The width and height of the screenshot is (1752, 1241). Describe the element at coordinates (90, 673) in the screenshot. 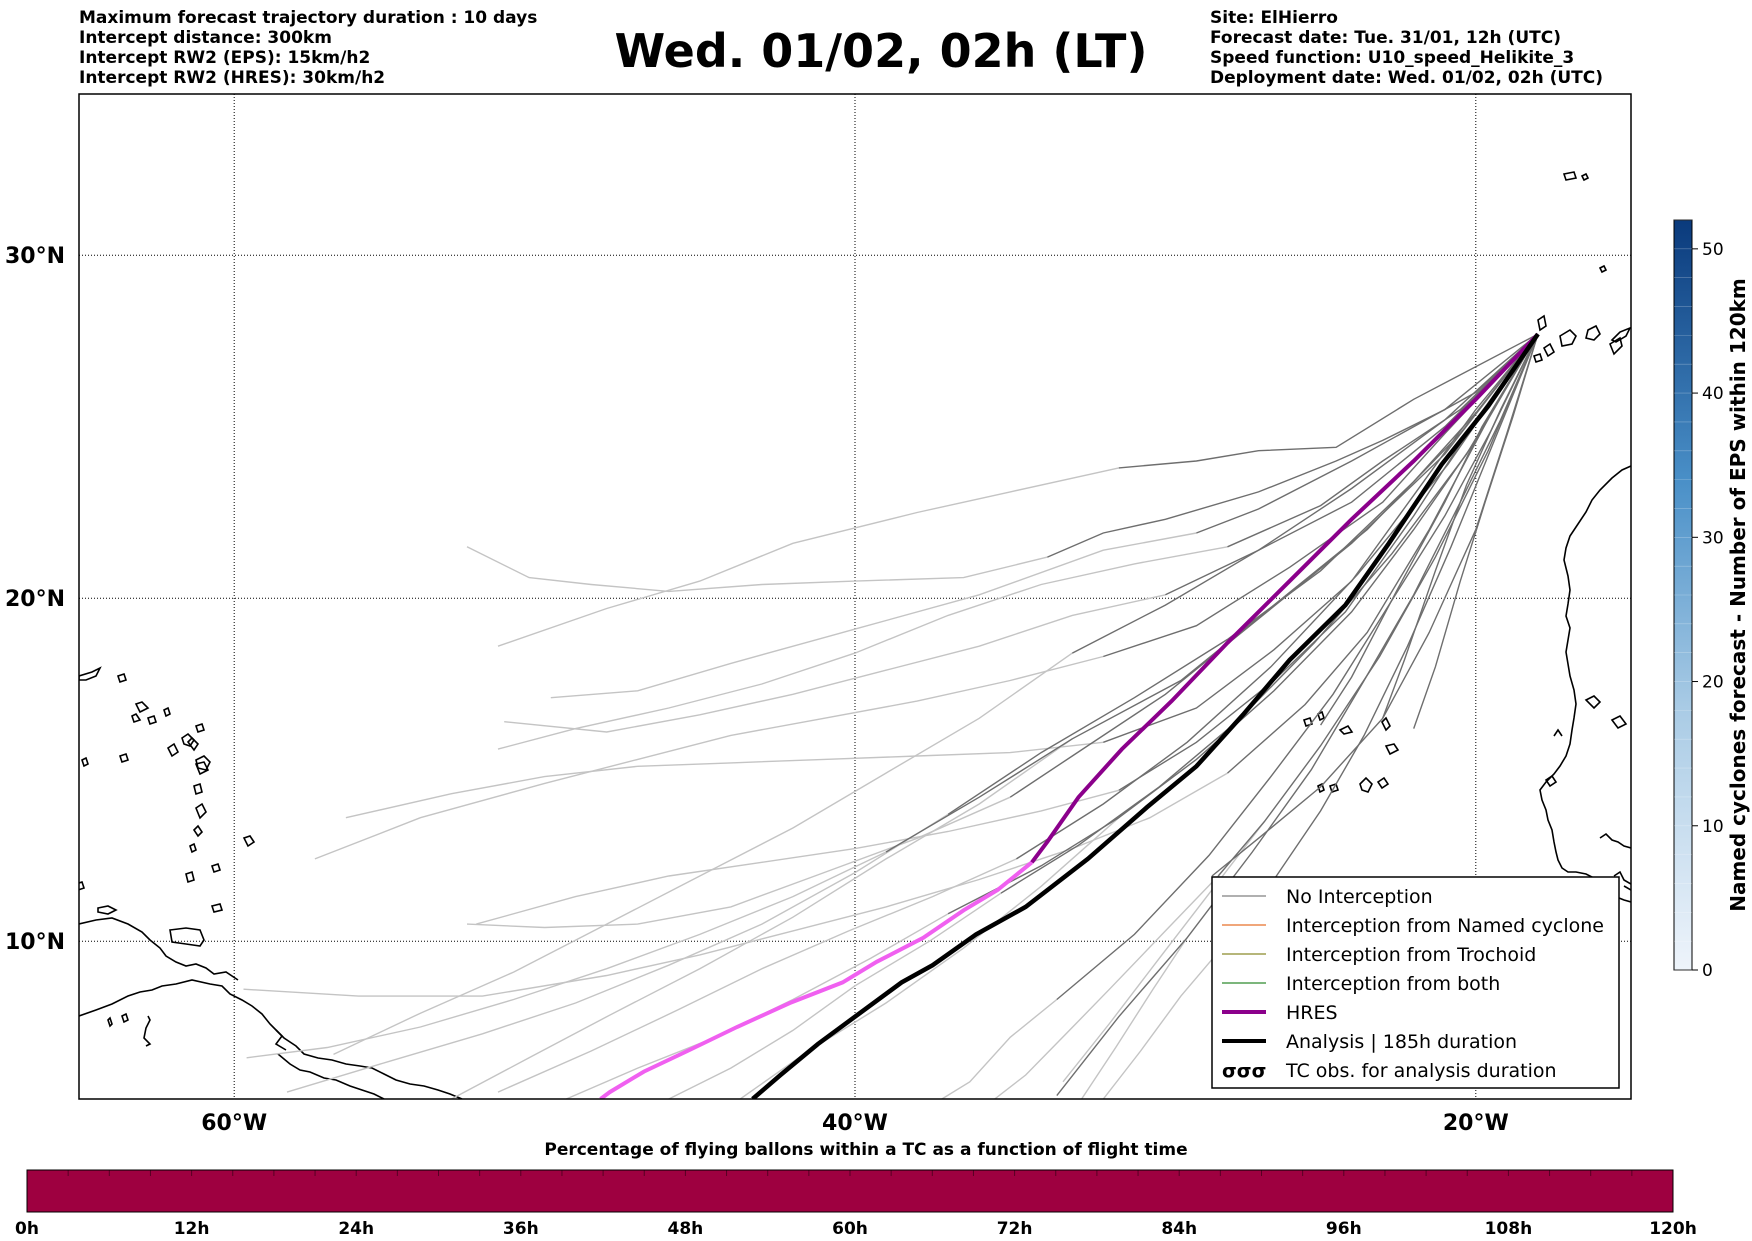

I see `island-puertorico` at that location.